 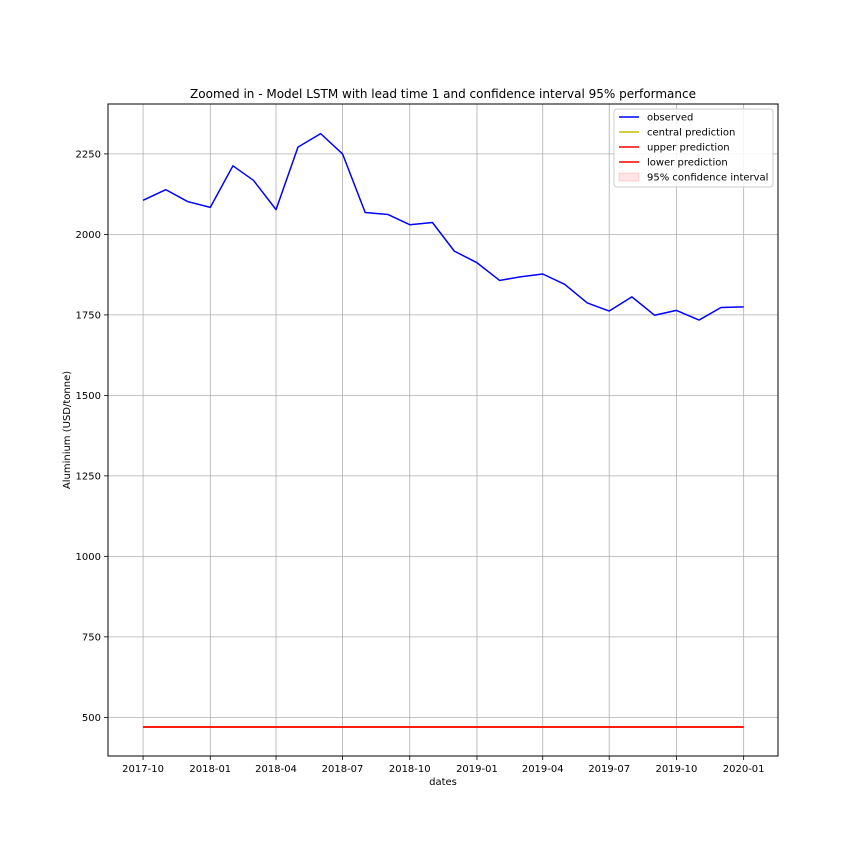 I want to click on x-tick-label: 2019-10, so click(x=677, y=769).